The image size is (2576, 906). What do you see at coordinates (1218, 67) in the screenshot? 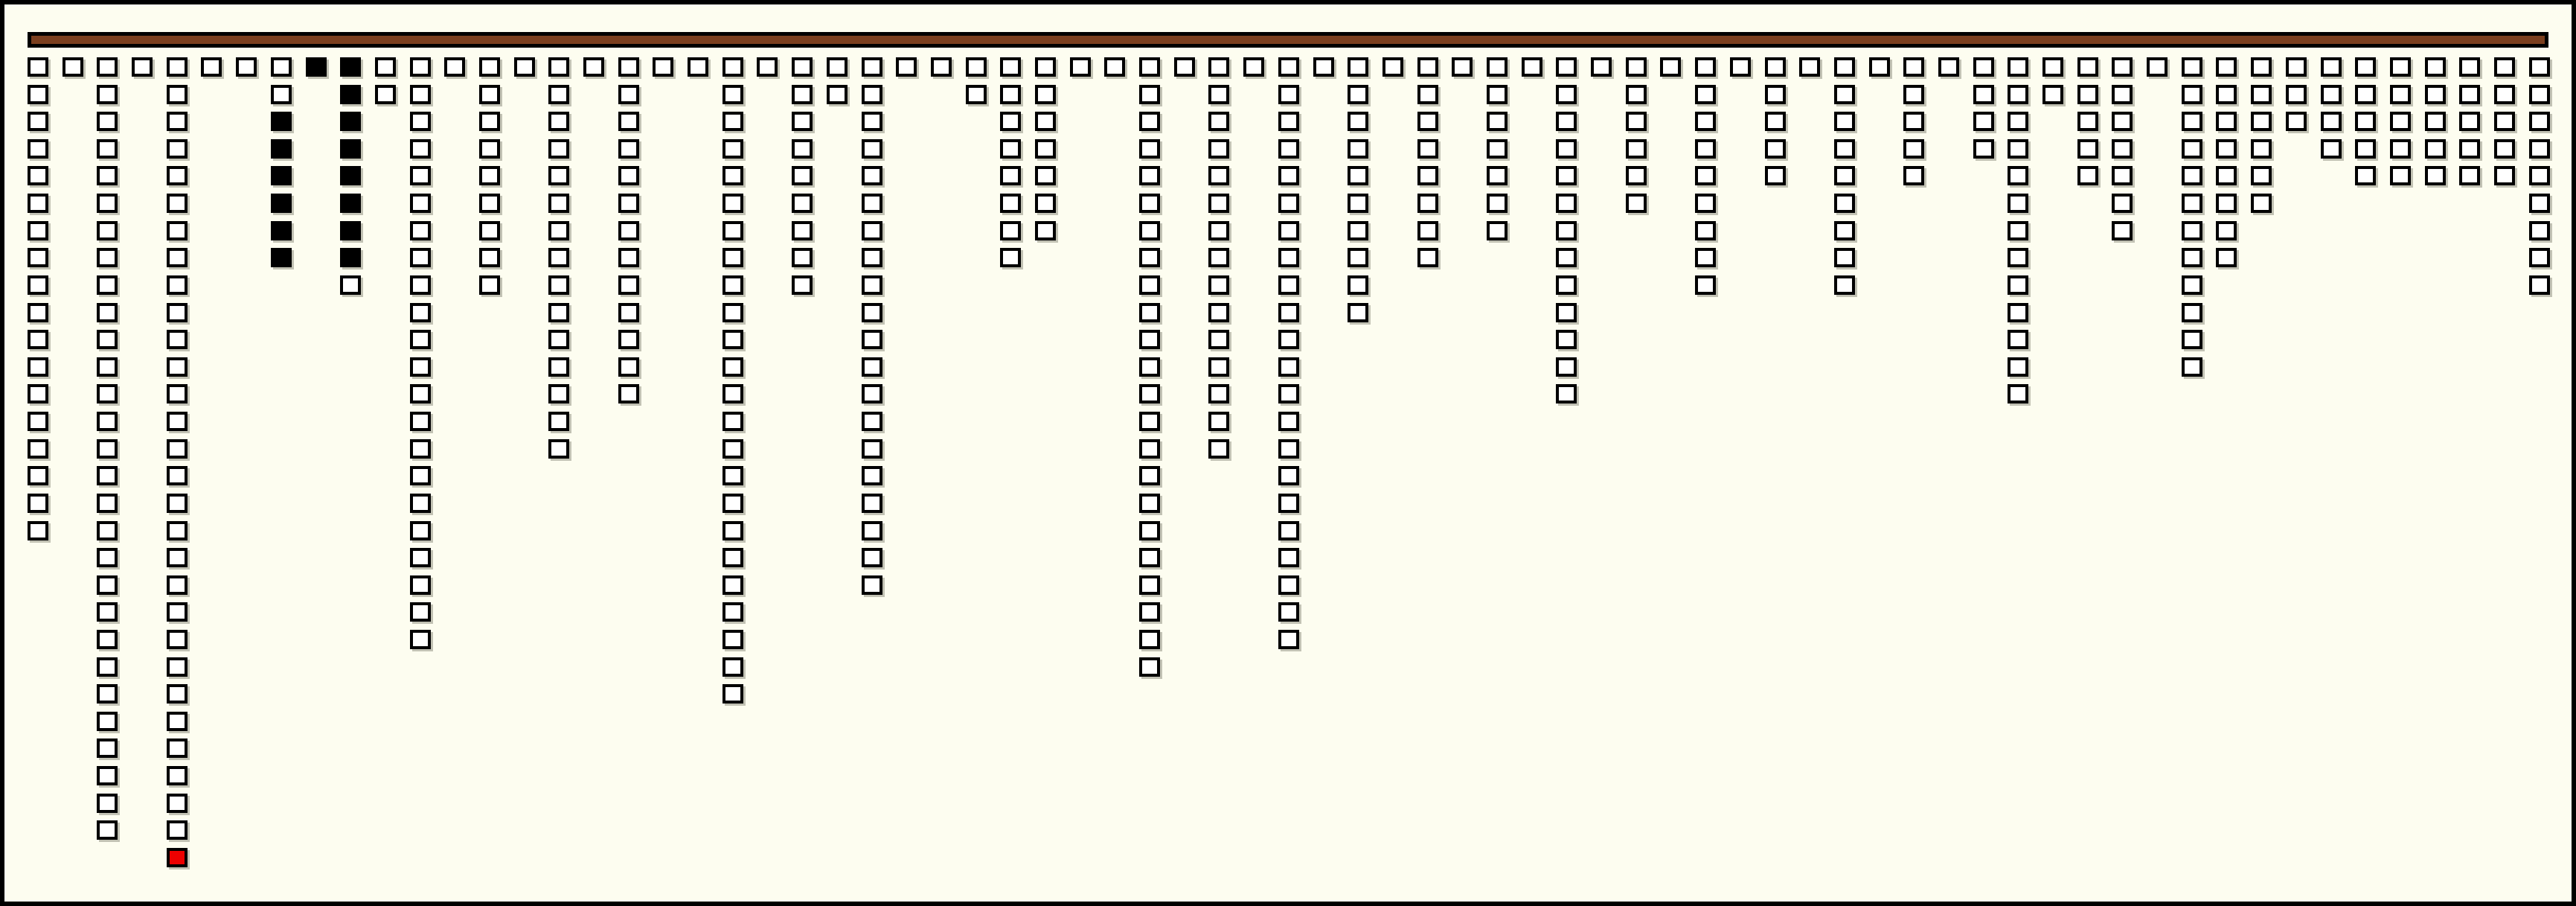
I see `cell-c34-r0` at bounding box center [1218, 67].